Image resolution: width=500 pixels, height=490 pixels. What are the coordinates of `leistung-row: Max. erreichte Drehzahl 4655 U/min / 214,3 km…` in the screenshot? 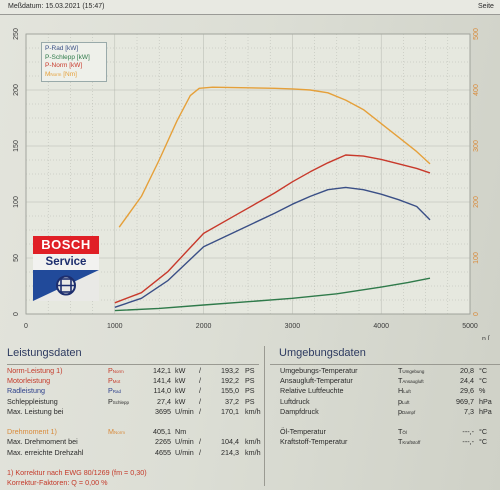 It's located at (136, 453).